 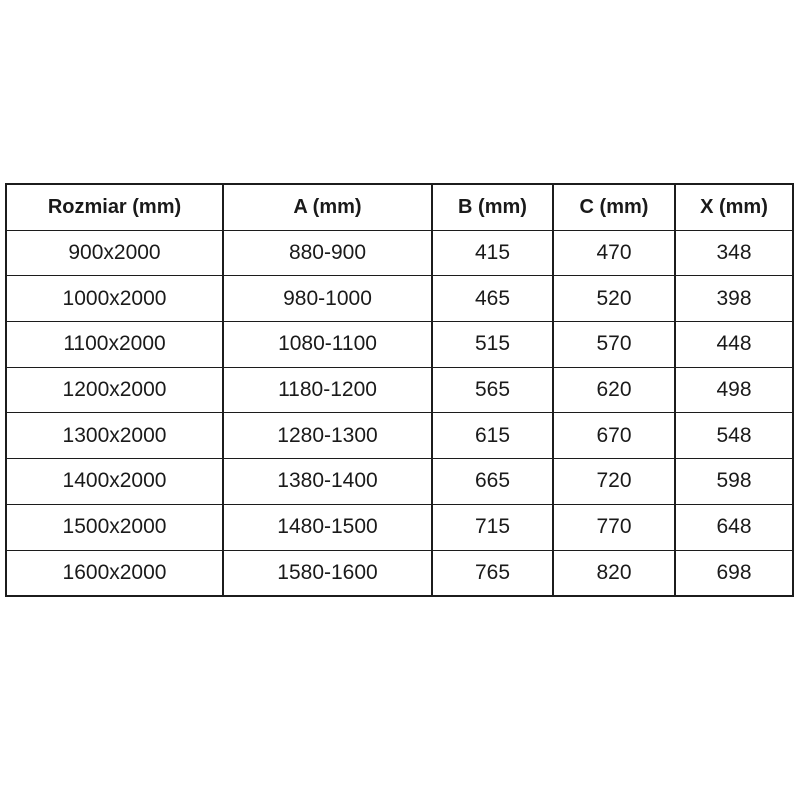 What do you see at coordinates (734, 207) in the screenshot?
I see `column-header: X (mm)` at bounding box center [734, 207].